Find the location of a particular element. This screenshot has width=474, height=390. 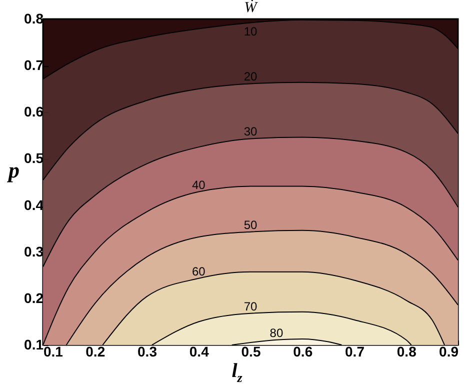

y-tick-label: 0.7 is located at coordinates (34, 65).